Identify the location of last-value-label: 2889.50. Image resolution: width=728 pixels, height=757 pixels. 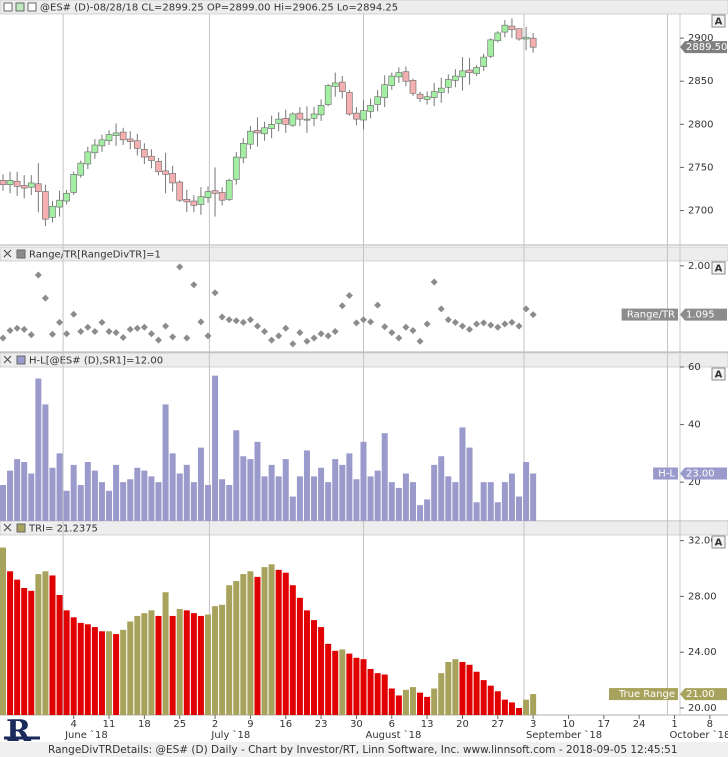
(706, 47).